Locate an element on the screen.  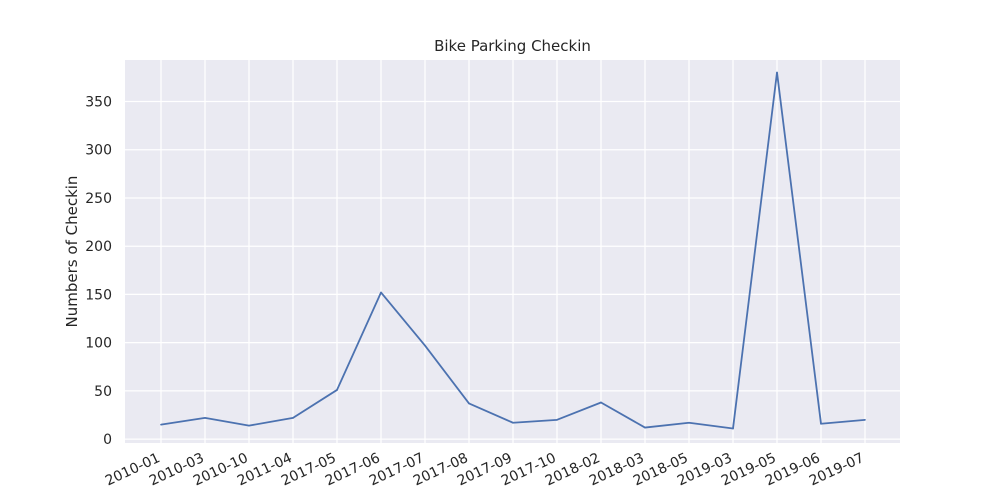
y-axis-label: Numbers of Checkin is located at coordinates (72, 252).